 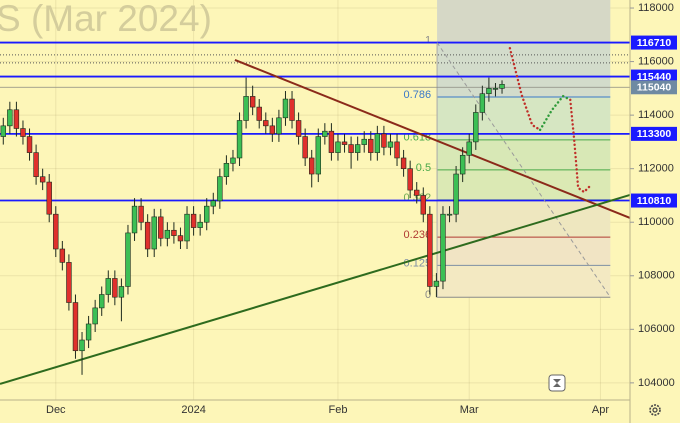 What do you see at coordinates (656, 8) in the screenshot?
I see `y-tick-label: 118000` at bounding box center [656, 8].